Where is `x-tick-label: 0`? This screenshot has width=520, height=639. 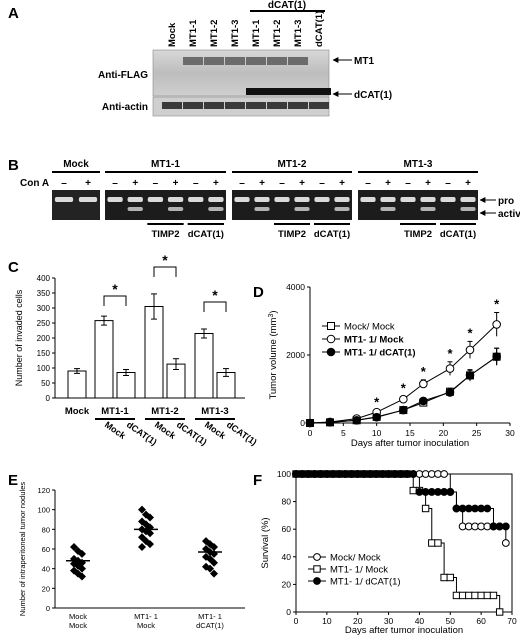 x-tick-label: 0 is located at coordinates (310, 433).